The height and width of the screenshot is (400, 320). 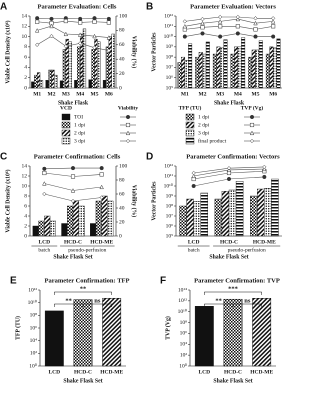 I want to click on y-tick-label: 10⁸, so click(x=170, y=57).